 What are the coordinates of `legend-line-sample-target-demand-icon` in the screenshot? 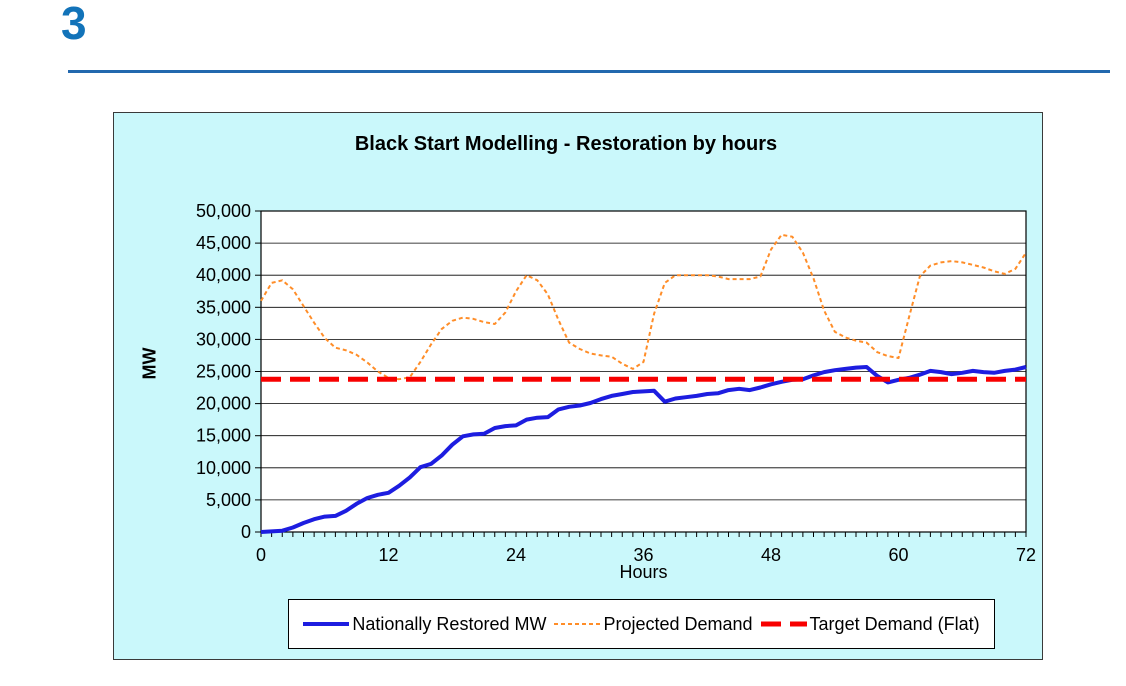 It's located at (783, 624).